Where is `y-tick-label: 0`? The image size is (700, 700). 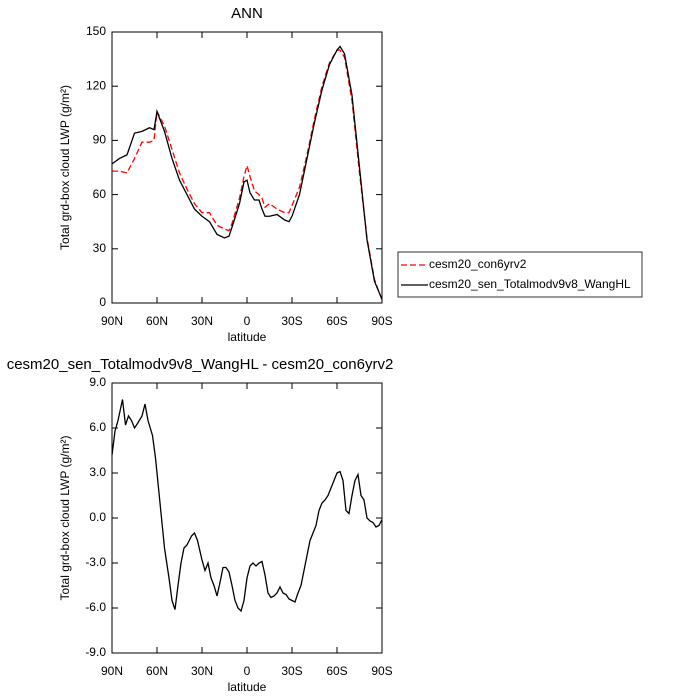 y-tick-label: 0 is located at coordinates (102, 302).